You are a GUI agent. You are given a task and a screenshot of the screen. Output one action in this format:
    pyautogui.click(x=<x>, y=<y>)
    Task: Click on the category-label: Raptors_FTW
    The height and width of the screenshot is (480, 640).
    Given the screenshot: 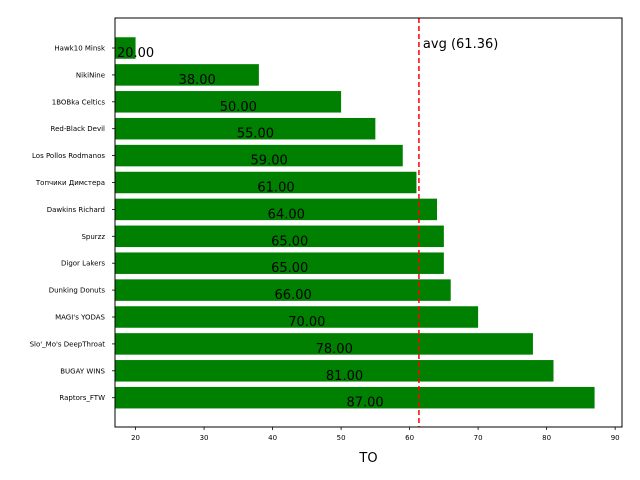 What is the action you would take?
    pyautogui.click(x=82, y=398)
    